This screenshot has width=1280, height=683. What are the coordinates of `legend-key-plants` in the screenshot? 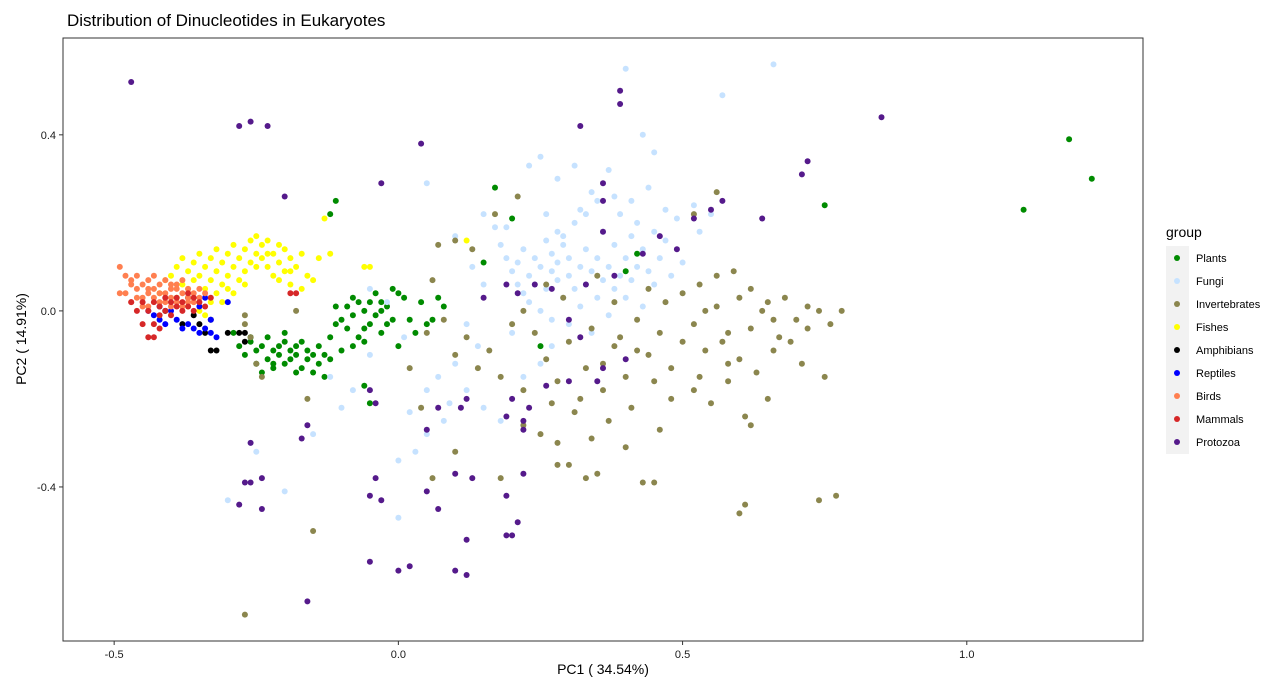 It's located at (1177, 258).